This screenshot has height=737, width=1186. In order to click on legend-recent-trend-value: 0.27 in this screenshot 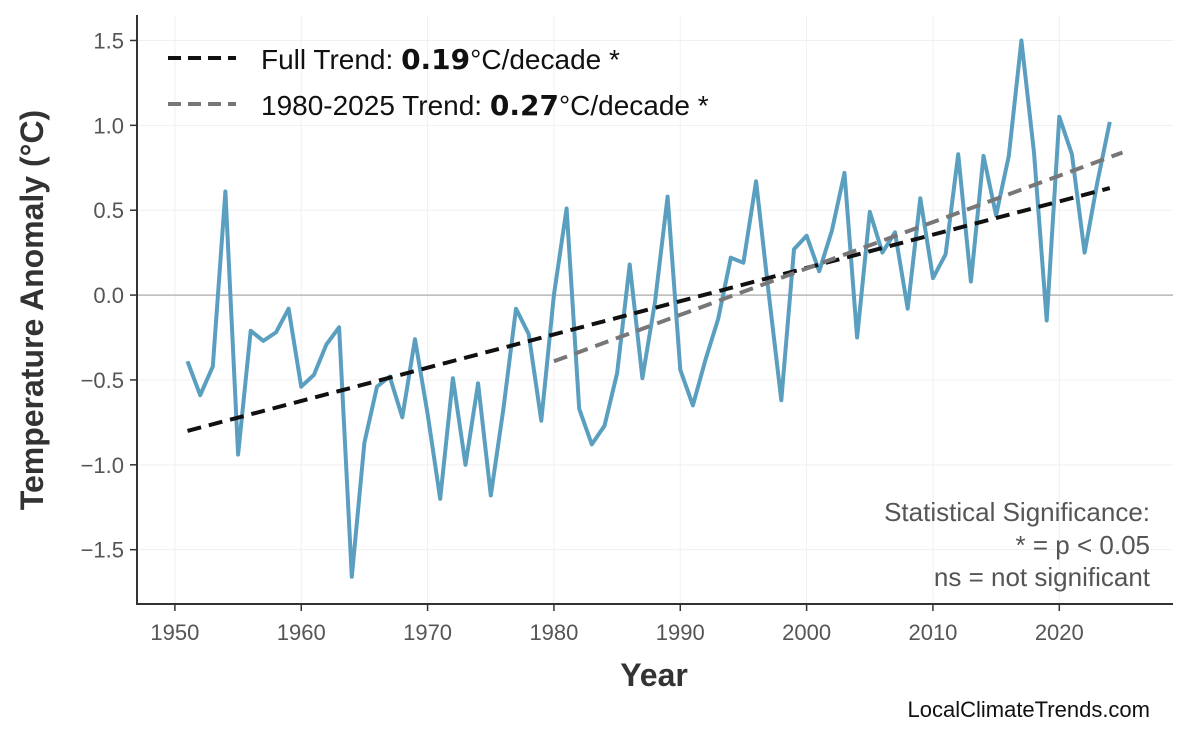, I will do `click(524, 105)`.